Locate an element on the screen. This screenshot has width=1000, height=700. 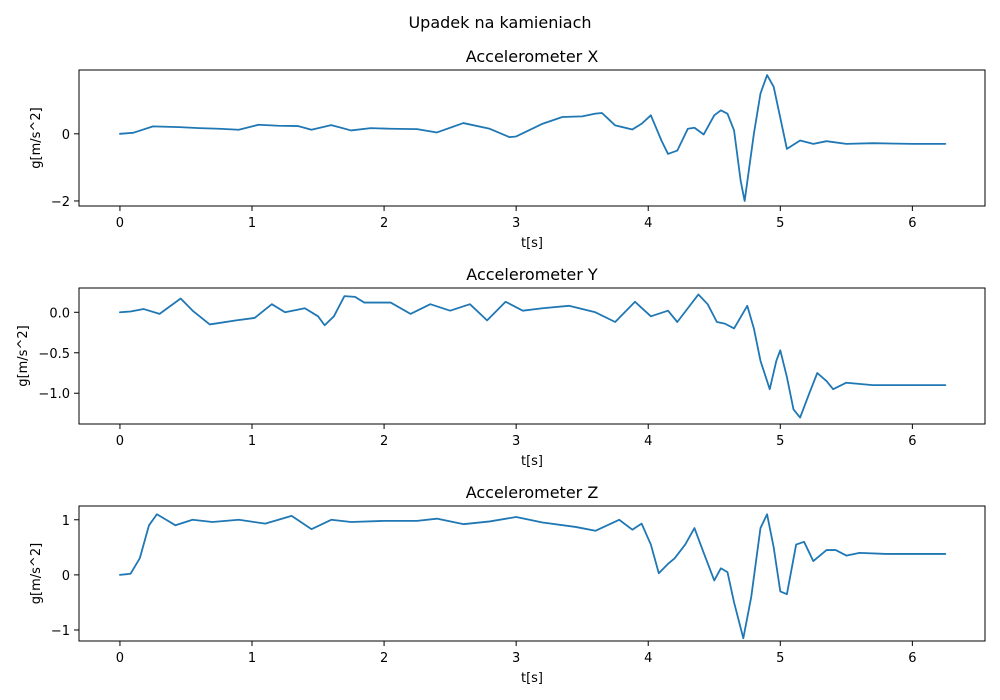
y-tick-label: 0.0 is located at coordinates (59, 313).